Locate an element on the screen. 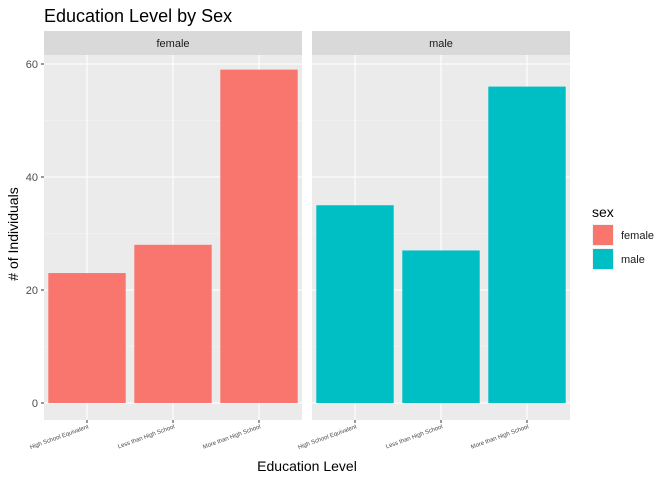 The image size is (672, 480). y-tick-label: 20 is located at coordinates (32, 291).